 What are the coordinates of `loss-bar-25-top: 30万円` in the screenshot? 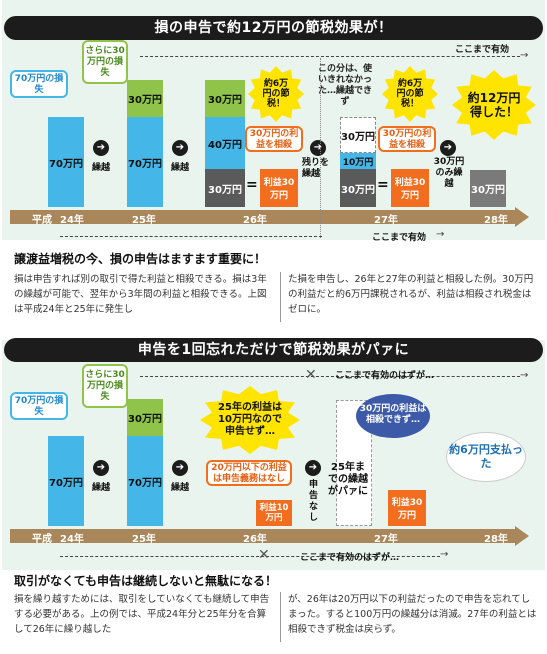 It's located at (145, 98).